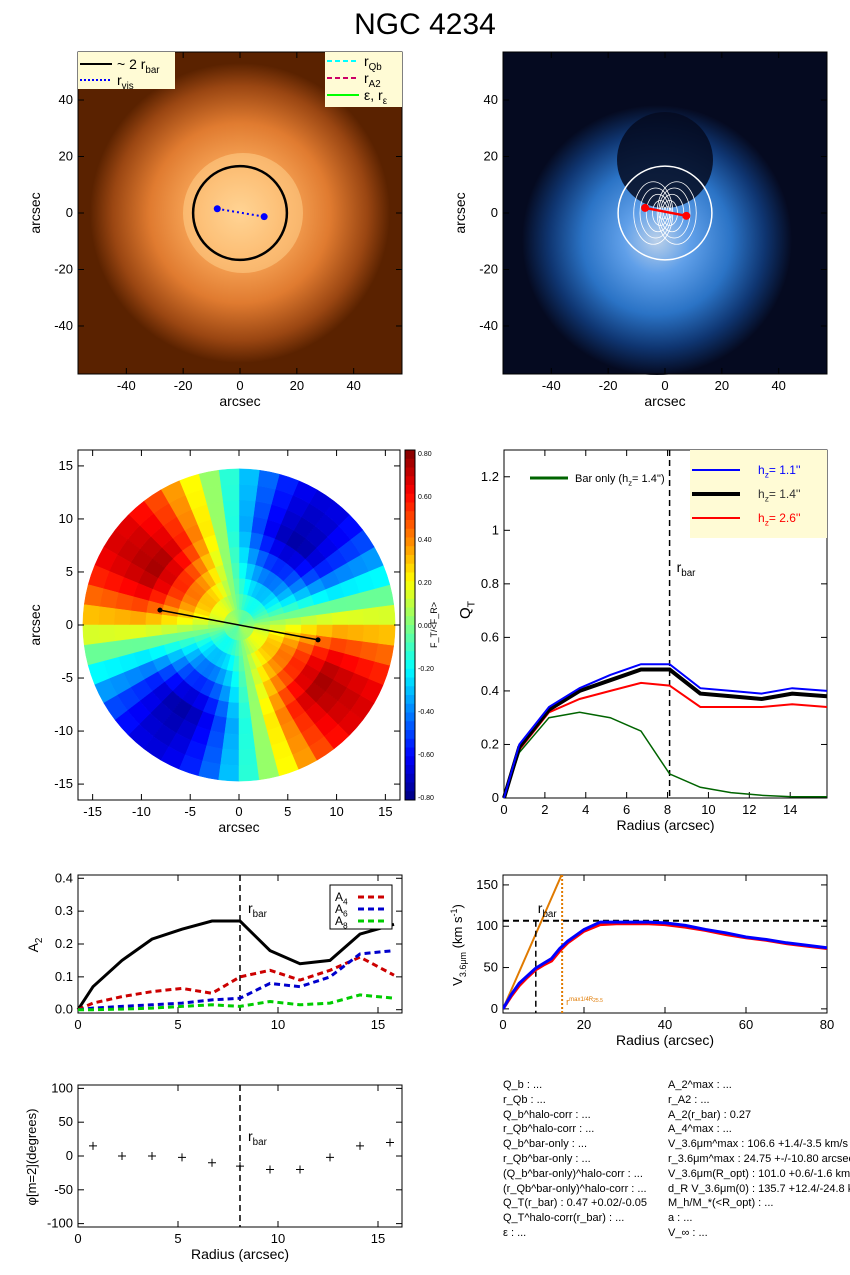 The image size is (850, 1275). I want to click on x-tick-label: 15, so click(378, 1024).